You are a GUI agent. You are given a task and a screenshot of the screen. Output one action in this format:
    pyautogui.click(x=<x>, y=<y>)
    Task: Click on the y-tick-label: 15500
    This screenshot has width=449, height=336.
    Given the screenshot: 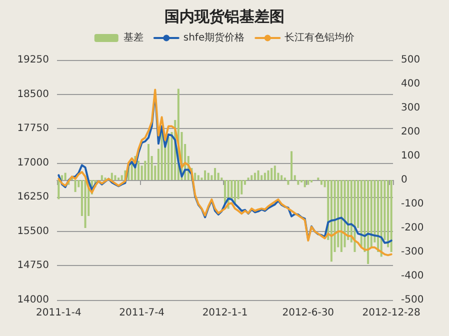 What is the action you would take?
    pyautogui.click(x=33, y=231)
    